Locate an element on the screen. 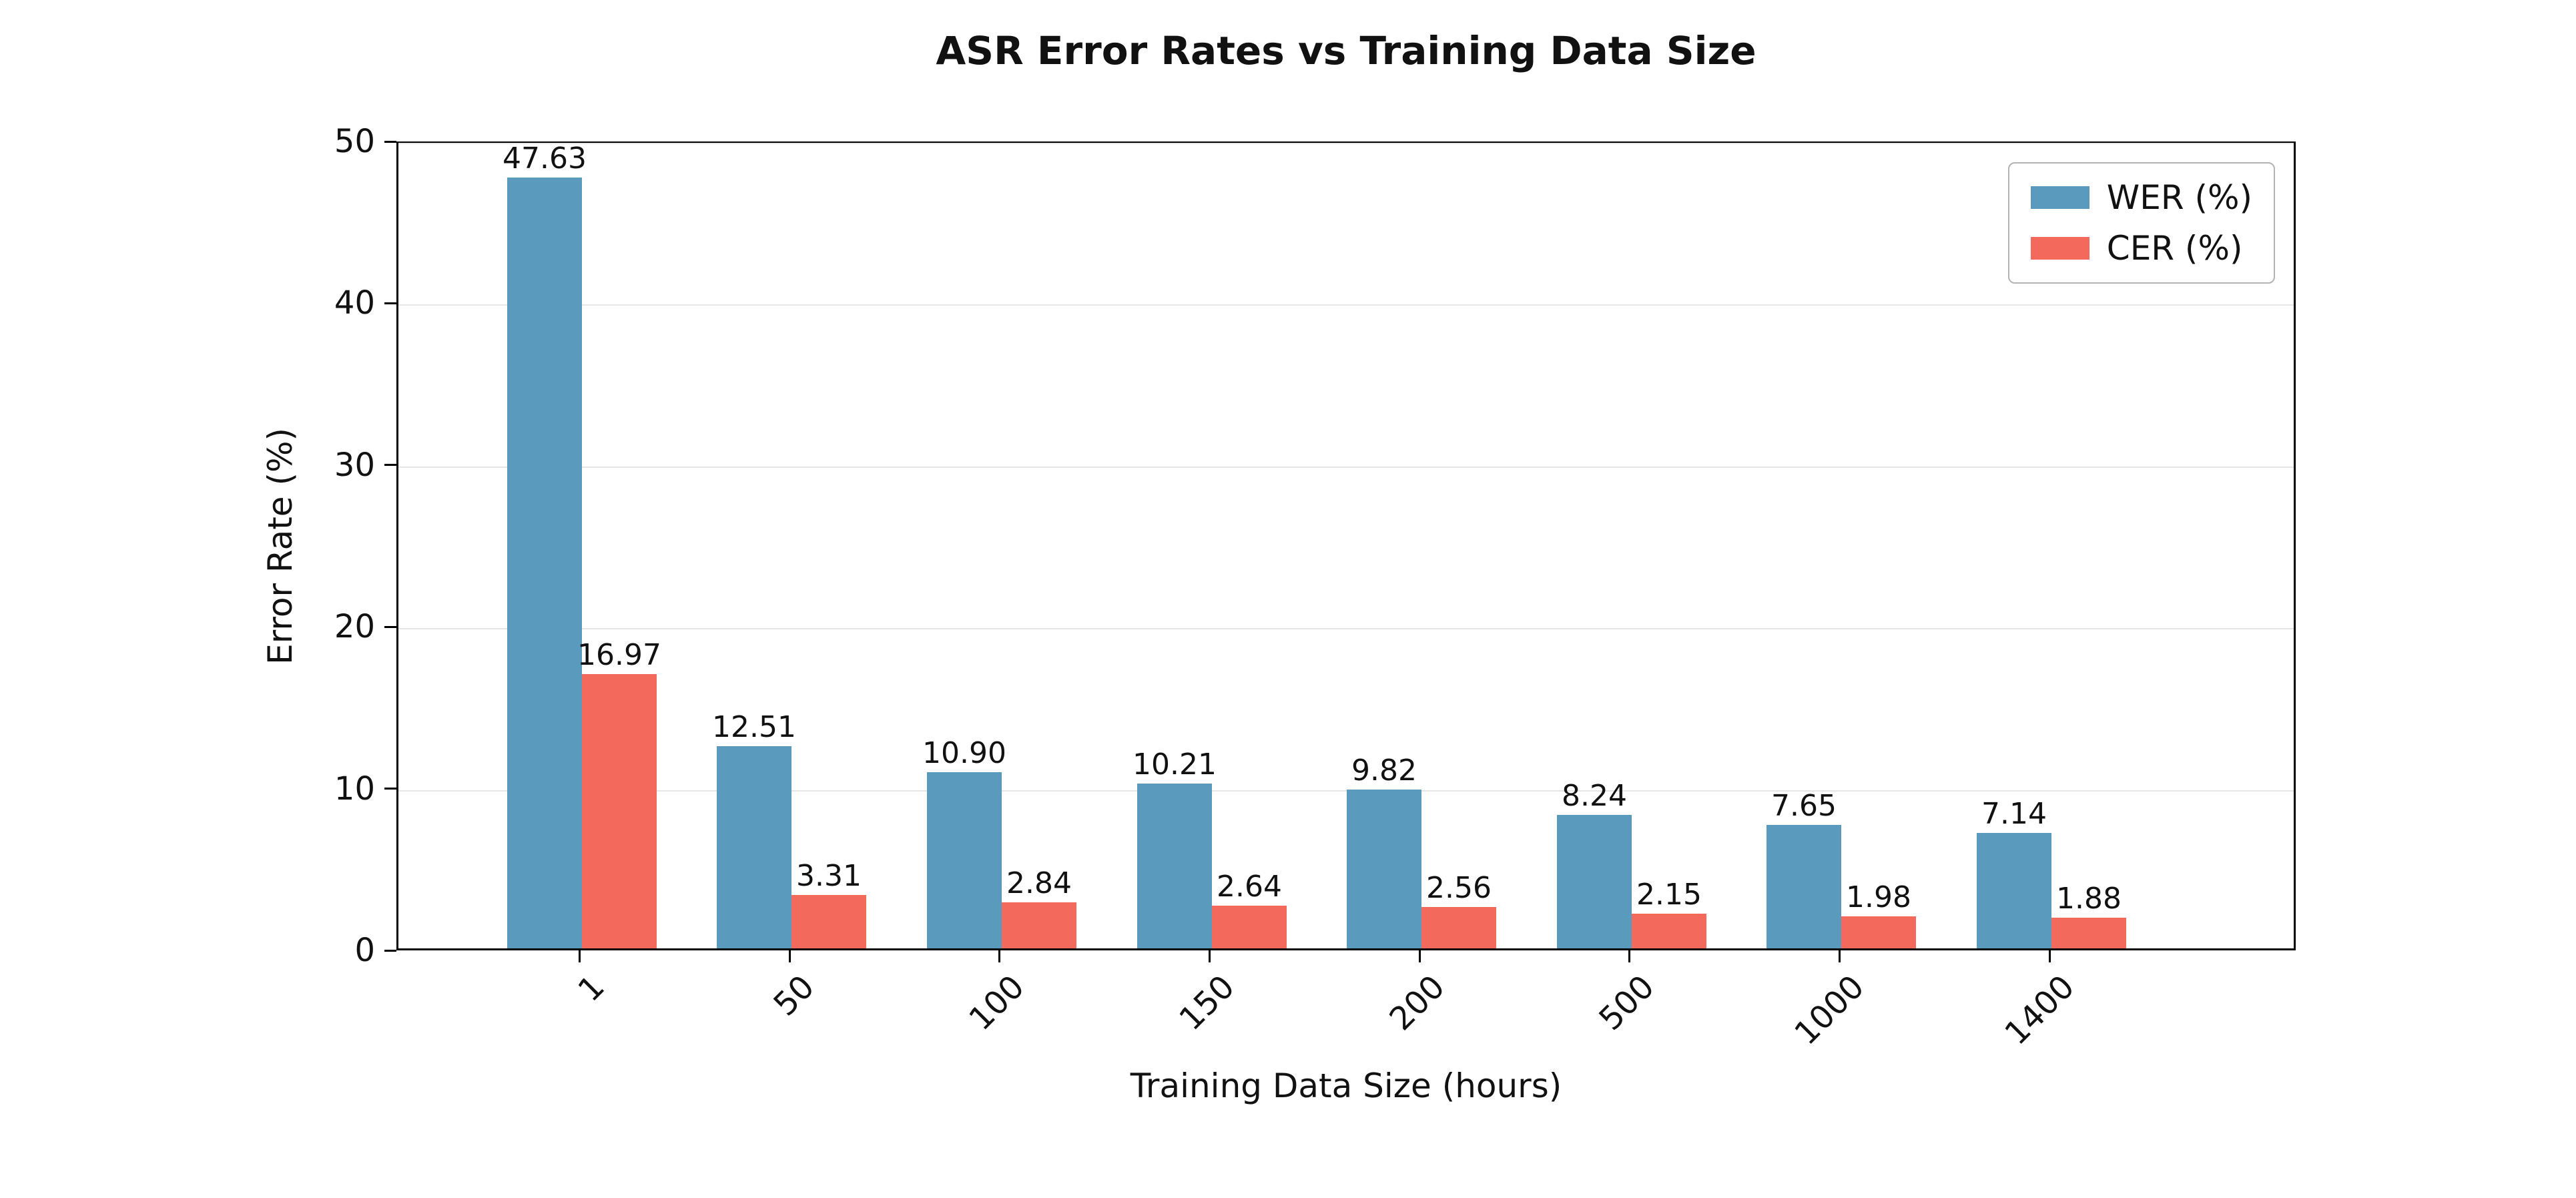  x-tick-label: 1 is located at coordinates (591, 988).